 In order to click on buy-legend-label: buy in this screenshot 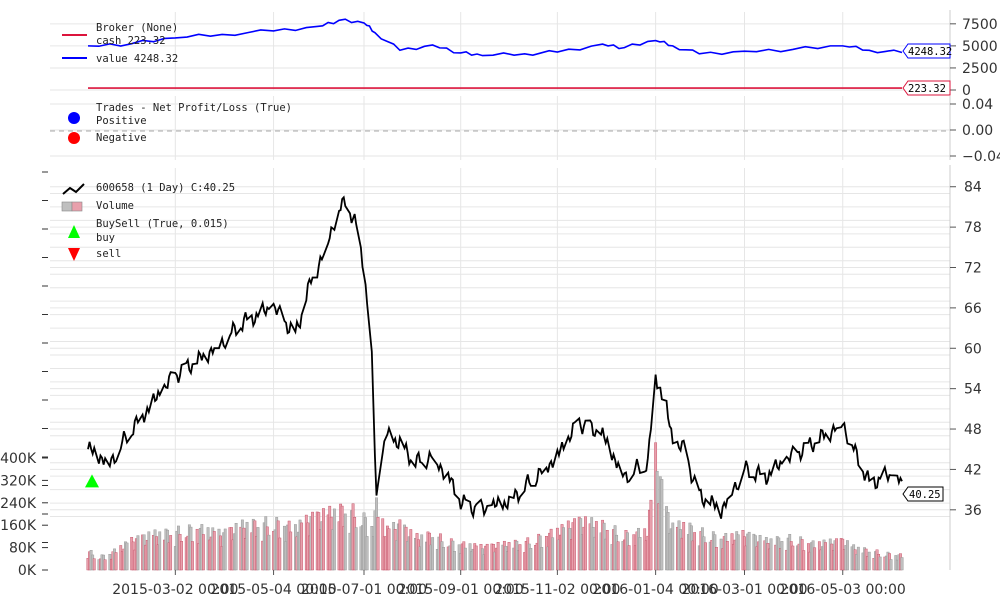, I will do `click(105, 238)`.